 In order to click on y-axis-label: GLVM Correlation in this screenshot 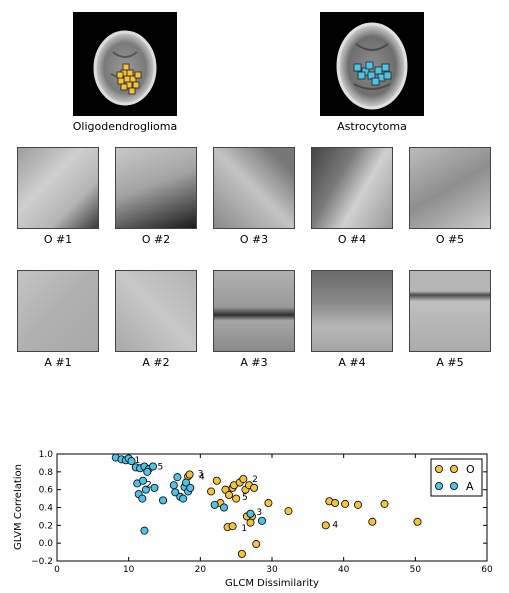, I will do `click(18, 507)`.